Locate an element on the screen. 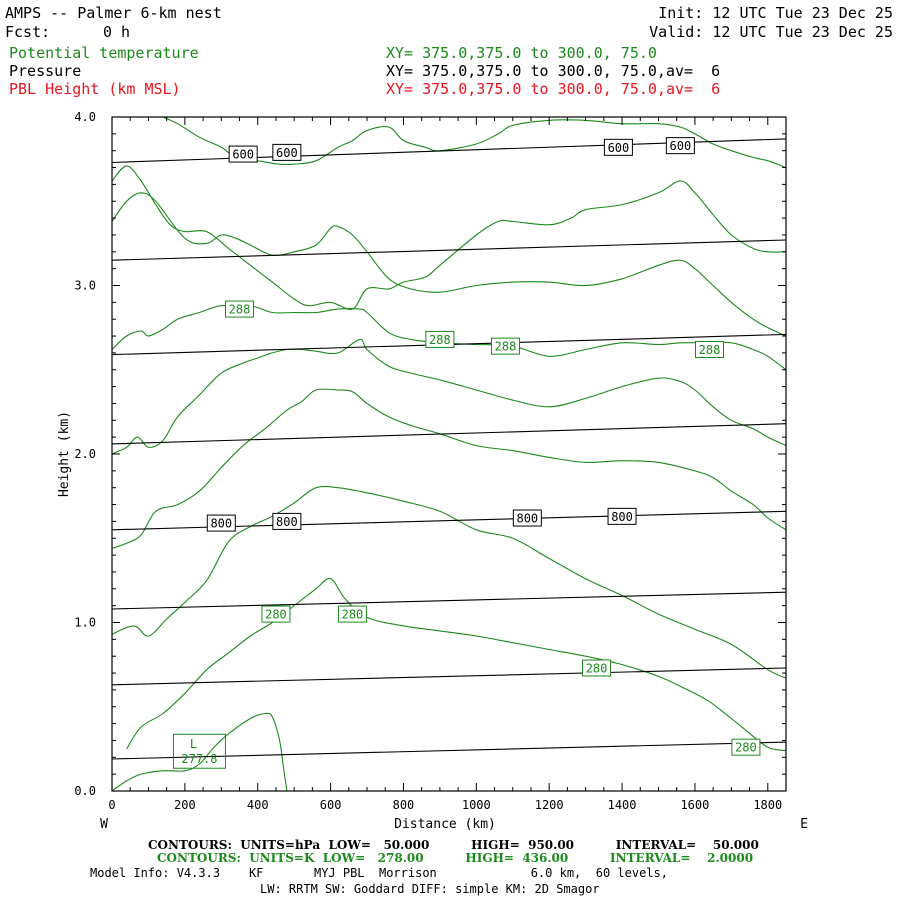 The width and height of the screenshot is (900, 900). field-xy-pbl: XY= 375.0,375.0 to 300.0, 75.0,av= 6 is located at coordinates (553, 89).